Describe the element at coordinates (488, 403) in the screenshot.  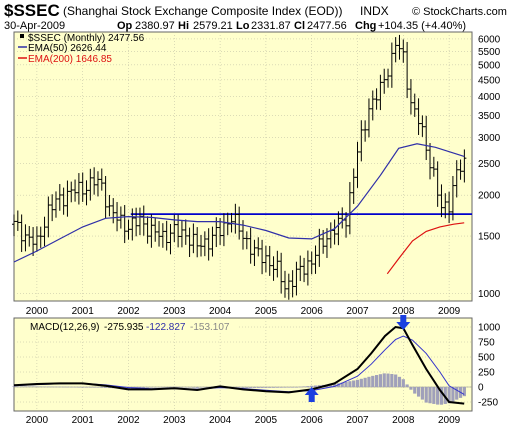
I see `macd-y-tick-label: -250` at that location.